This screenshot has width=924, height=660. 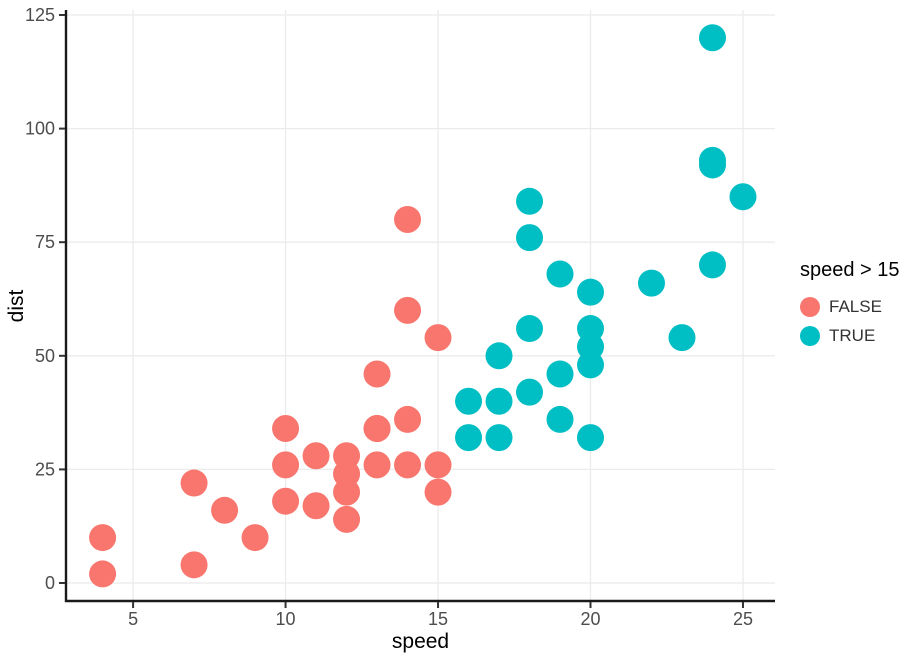 What do you see at coordinates (810, 335) in the screenshot?
I see `legend-swatch-true-icon` at bounding box center [810, 335].